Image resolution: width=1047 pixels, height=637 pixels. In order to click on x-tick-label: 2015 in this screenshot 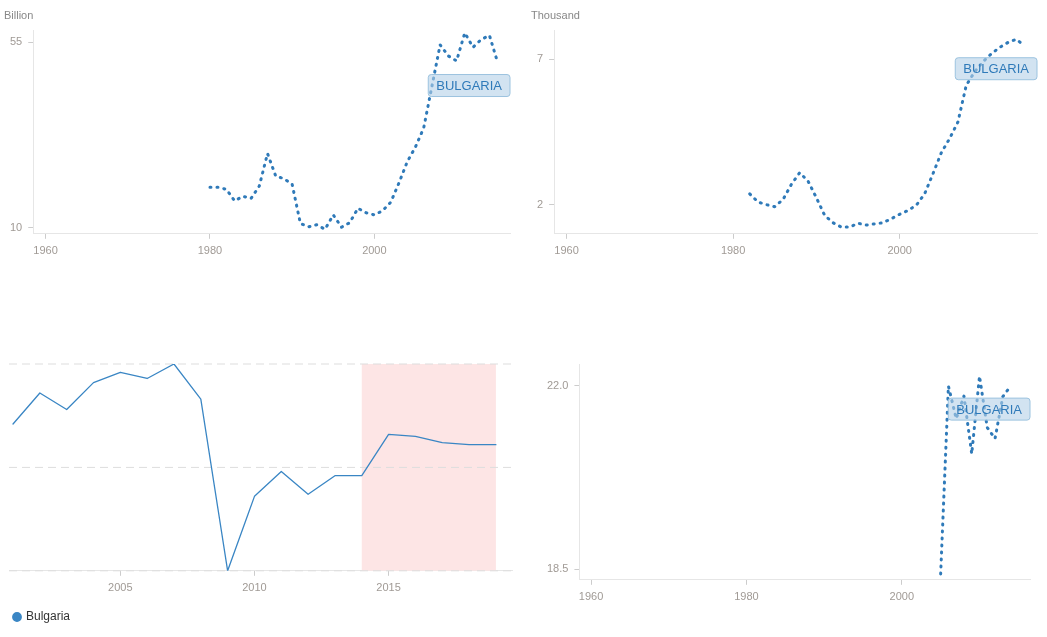, I will do `click(388, 587)`.